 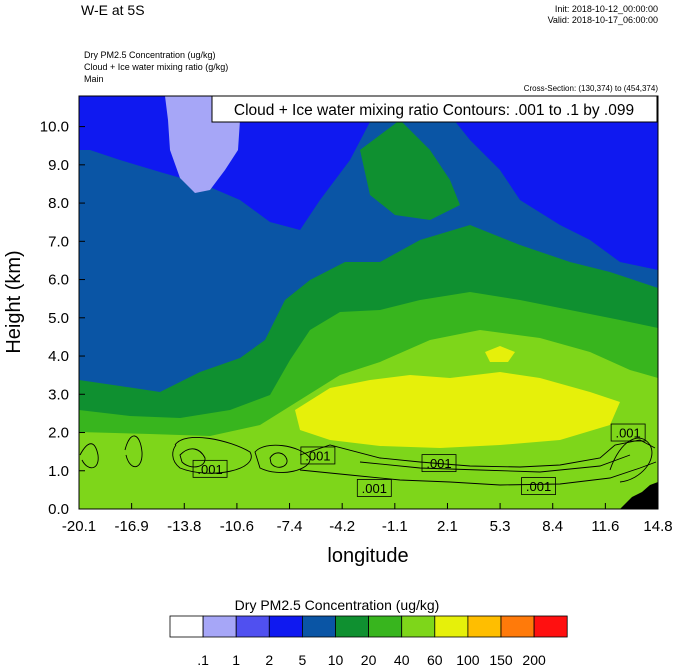 I want to click on colorbar-level-label: 10, so click(x=336, y=659).